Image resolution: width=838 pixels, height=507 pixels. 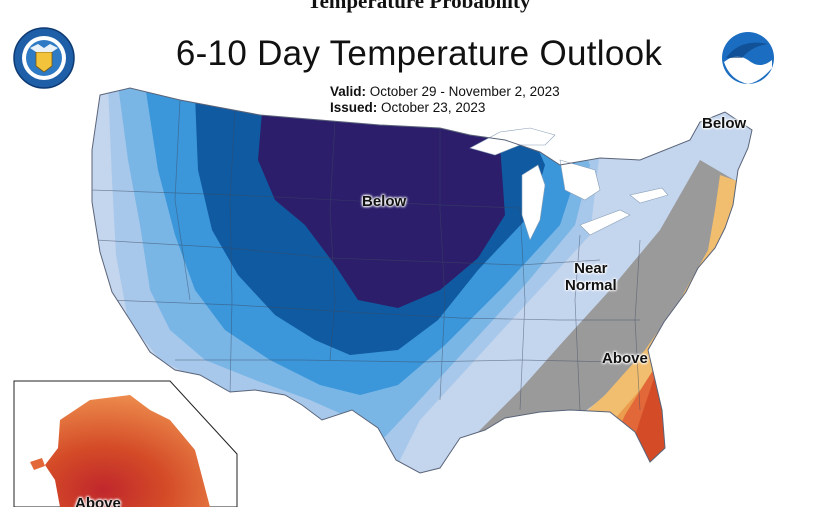 What do you see at coordinates (348, 91) in the screenshot?
I see `valid-label: Valid:` at bounding box center [348, 91].